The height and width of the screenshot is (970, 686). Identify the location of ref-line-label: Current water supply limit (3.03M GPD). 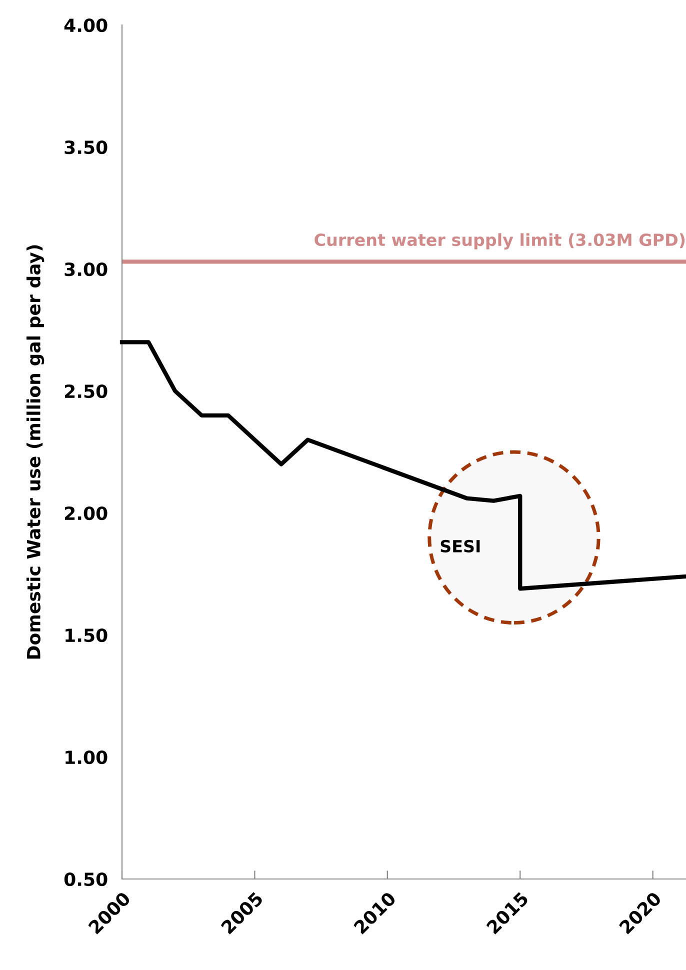
(499, 241).